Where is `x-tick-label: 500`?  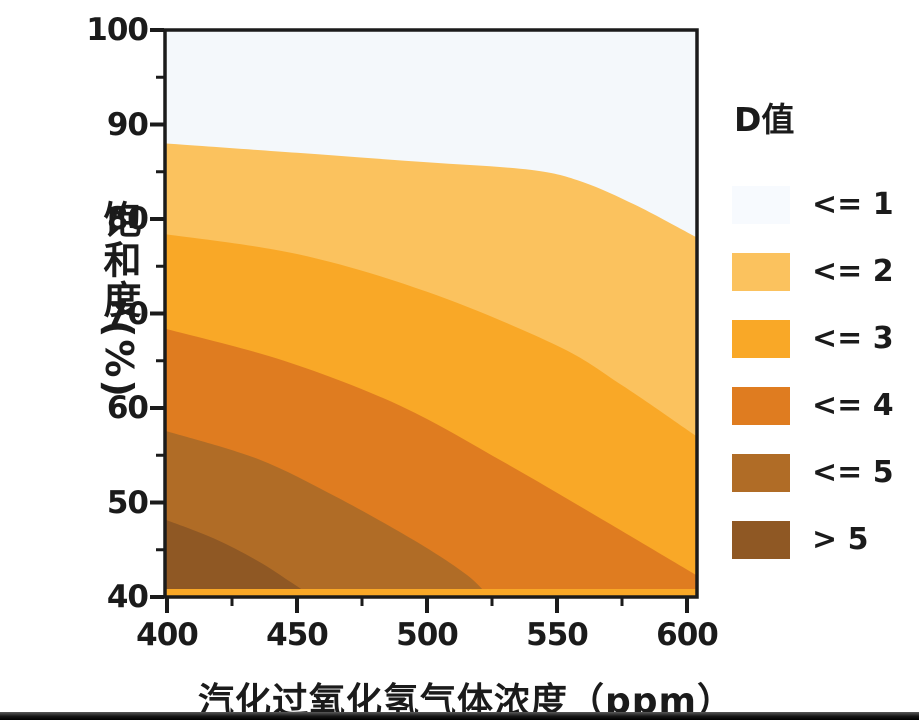 x-tick-label: 500 is located at coordinates (427, 635).